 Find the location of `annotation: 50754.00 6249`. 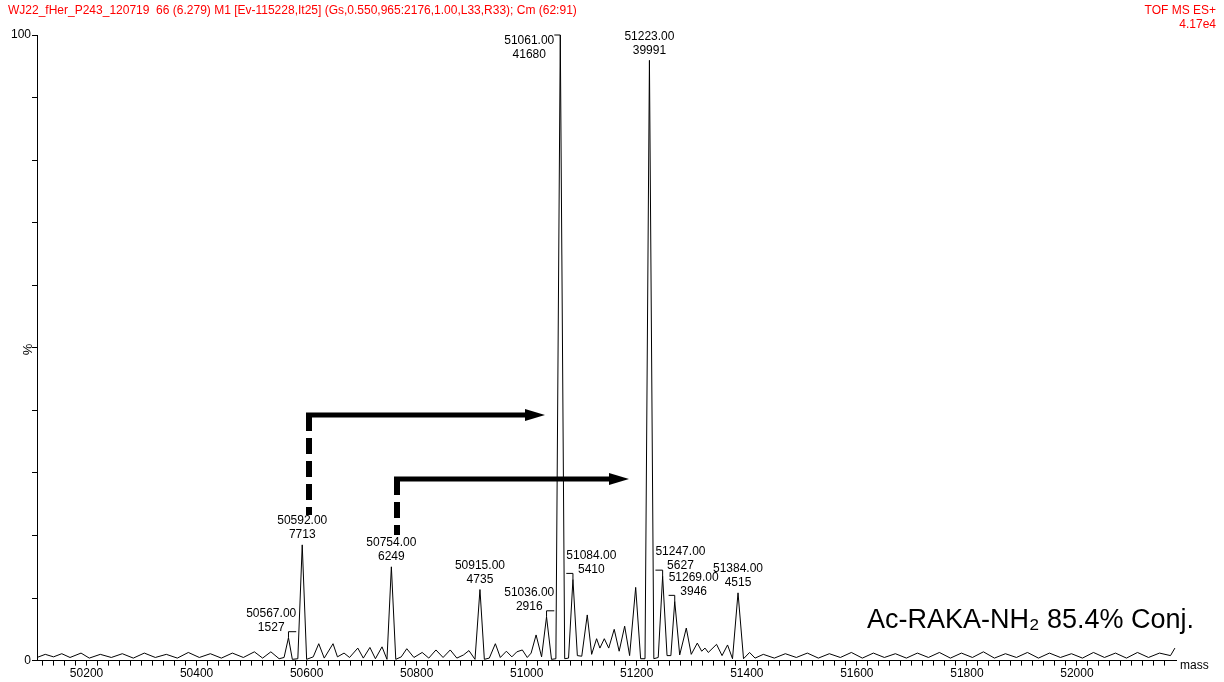

annotation: 50754.00 6249 is located at coordinates (391, 549).